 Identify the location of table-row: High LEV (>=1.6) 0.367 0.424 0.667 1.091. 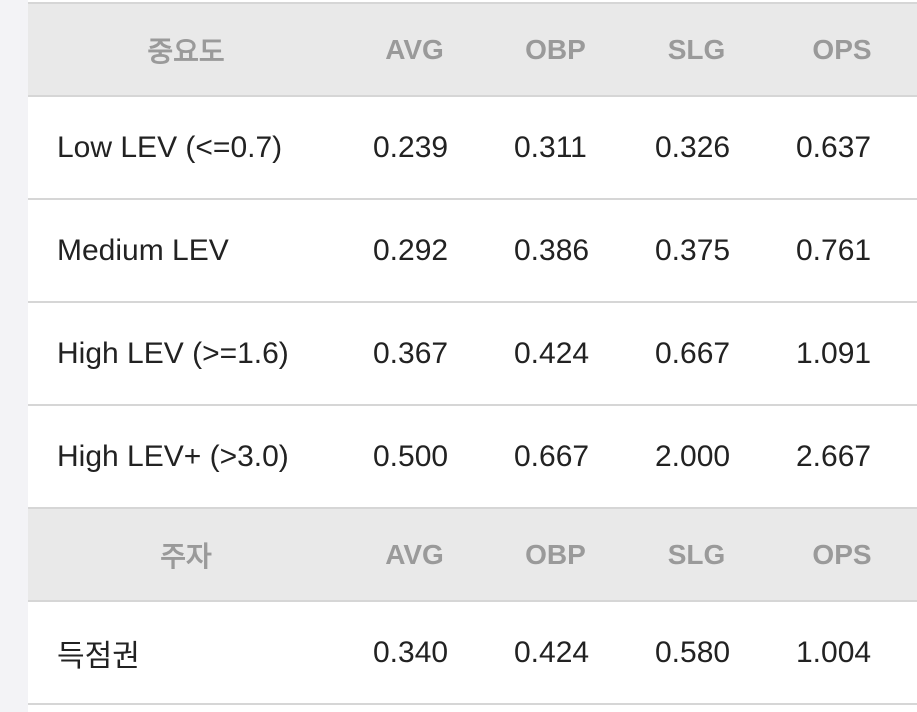
(472, 353).